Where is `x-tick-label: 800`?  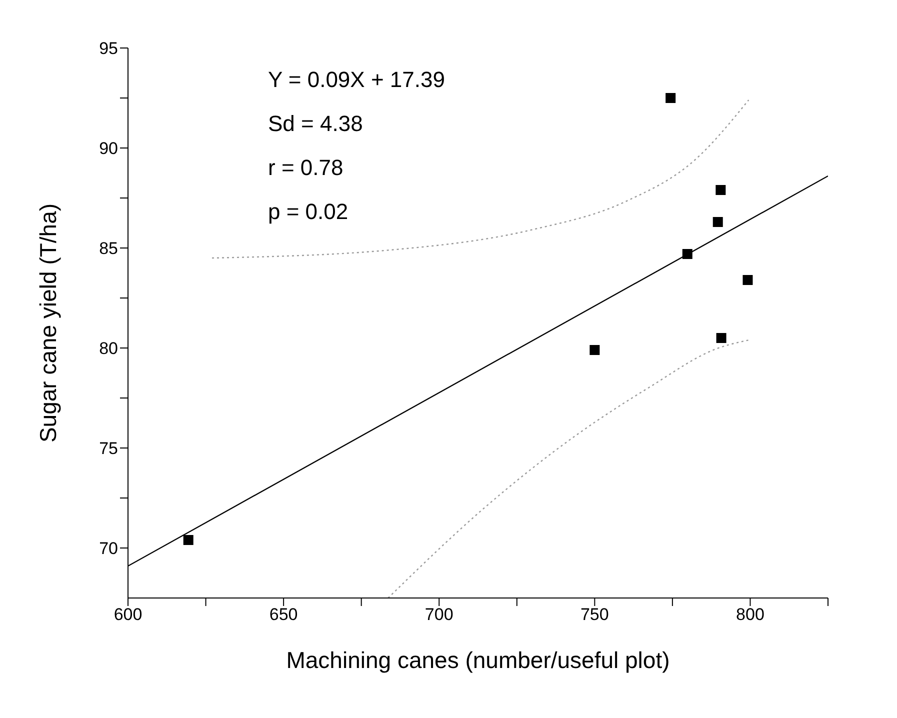
x-tick-label: 800 is located at coordinates (750, 614).